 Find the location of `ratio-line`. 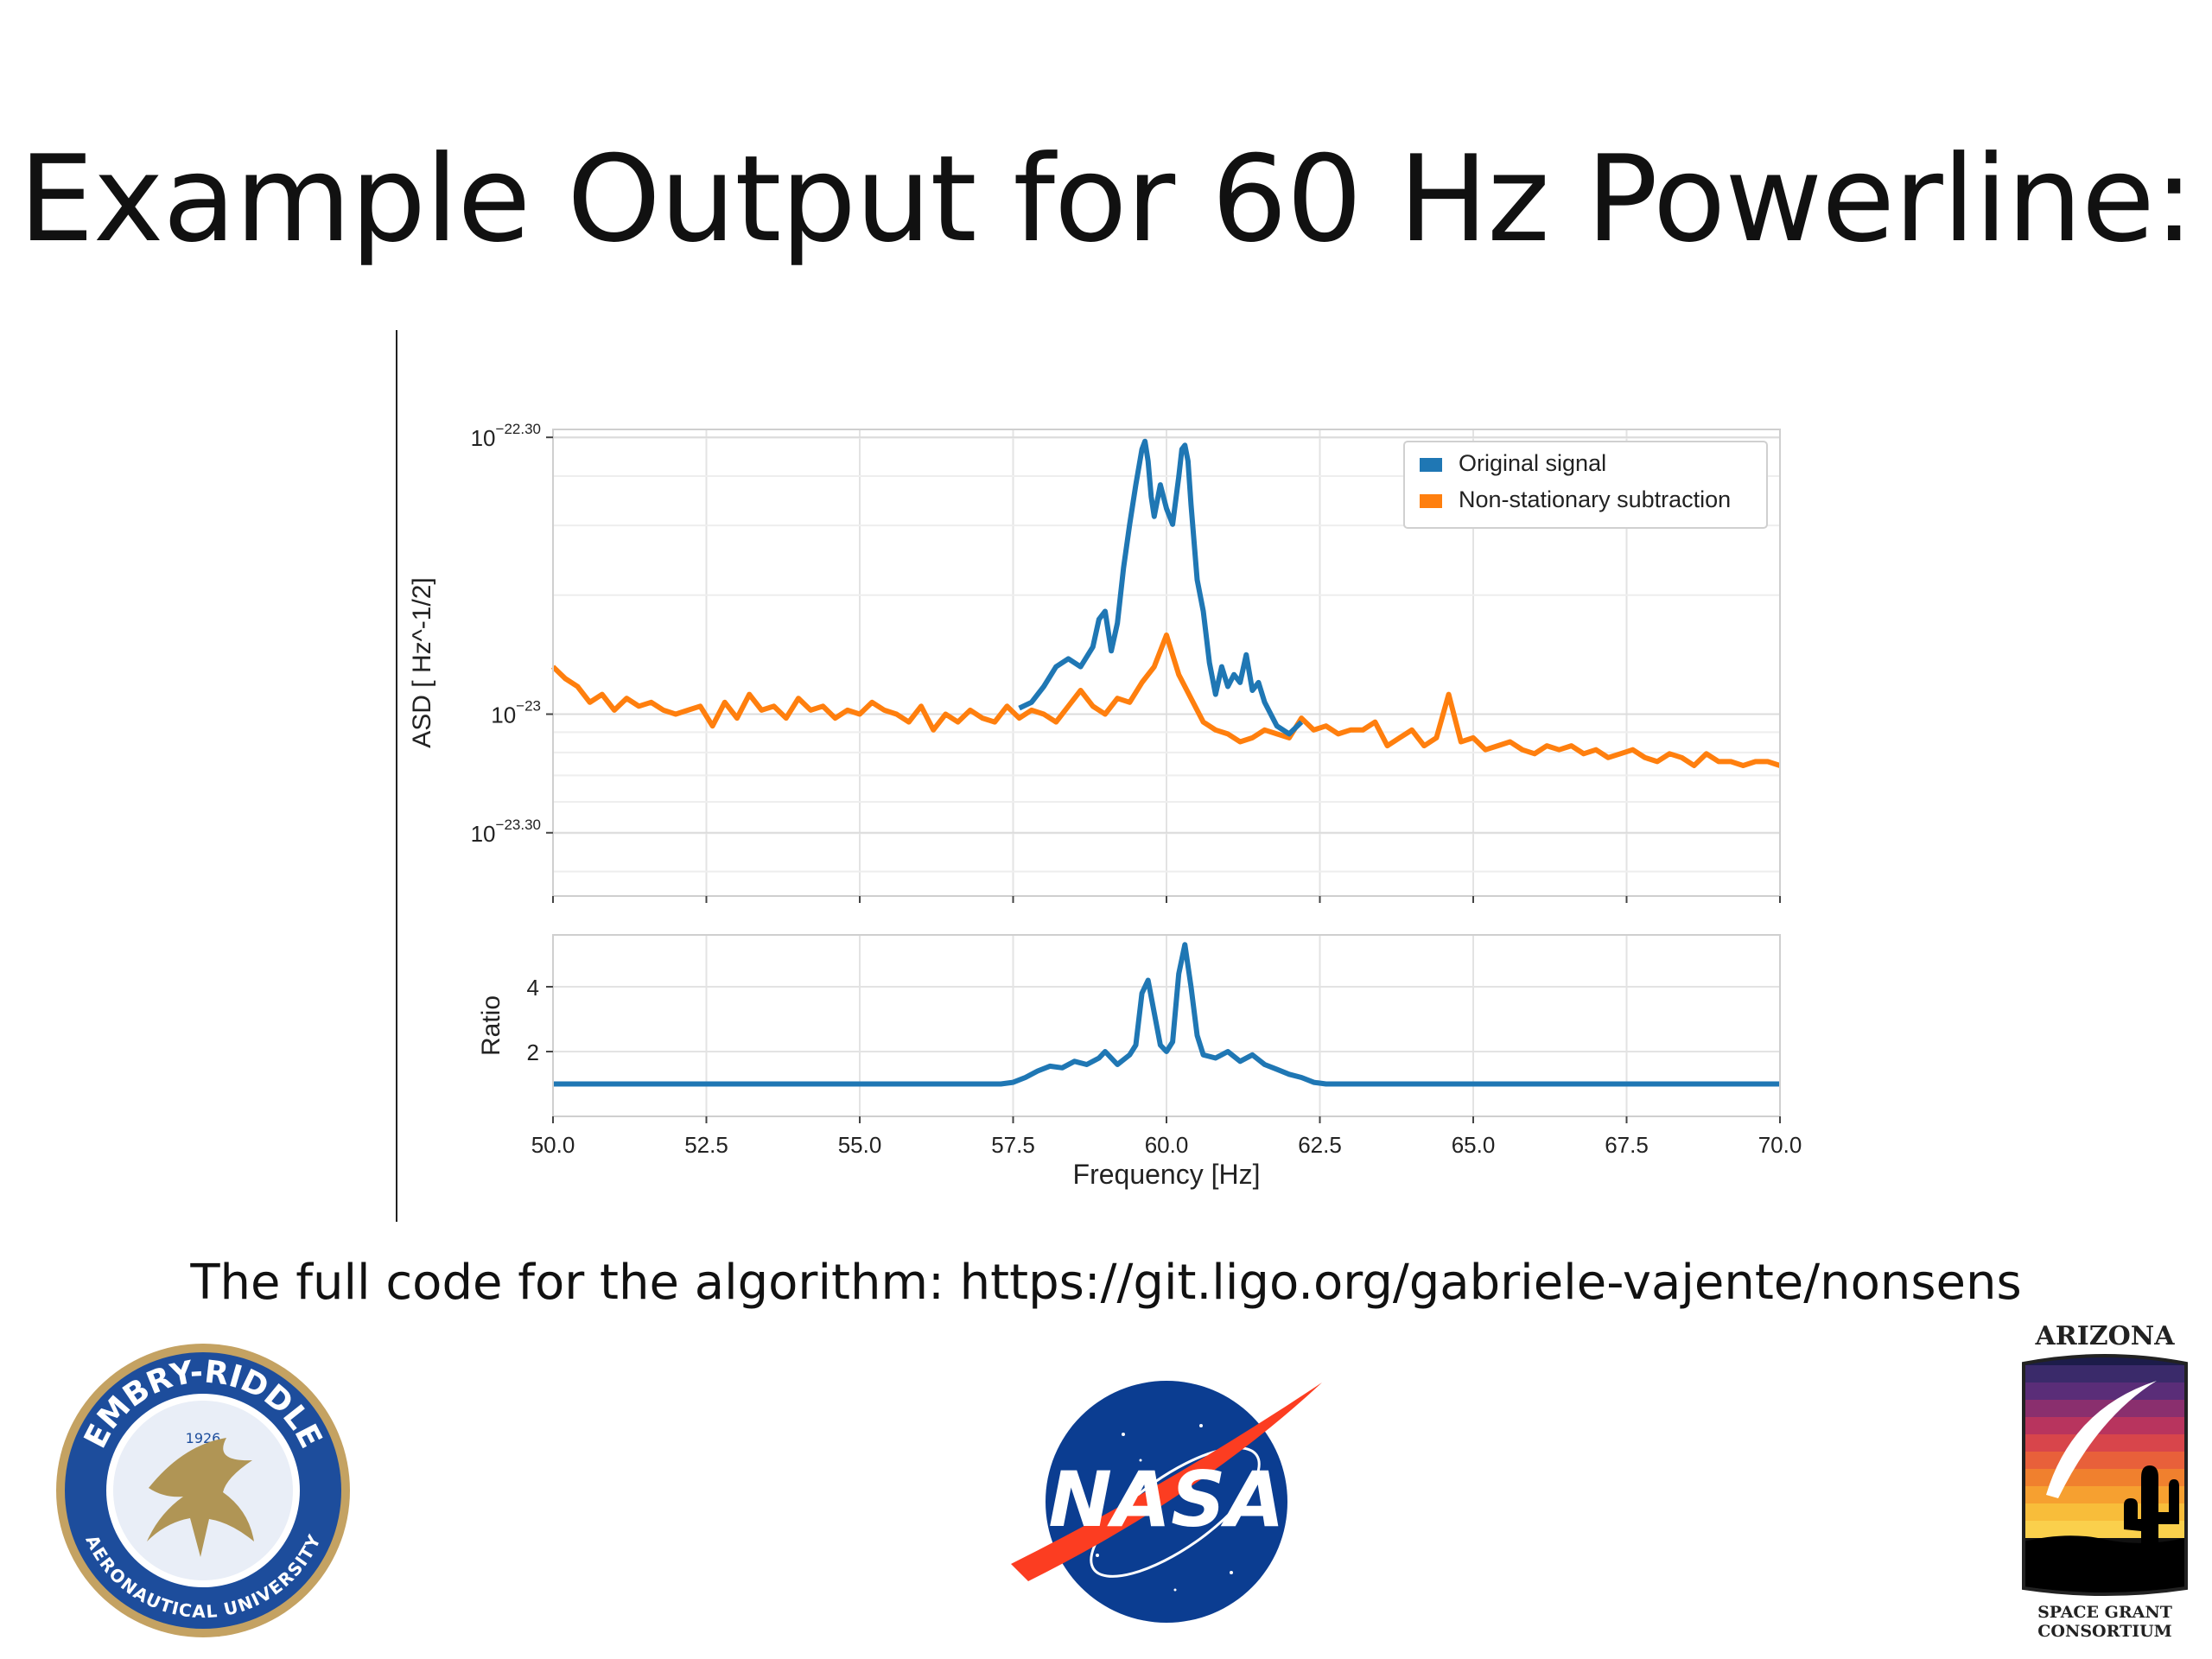

ratio-line is located at coordinates (1166, 1014).